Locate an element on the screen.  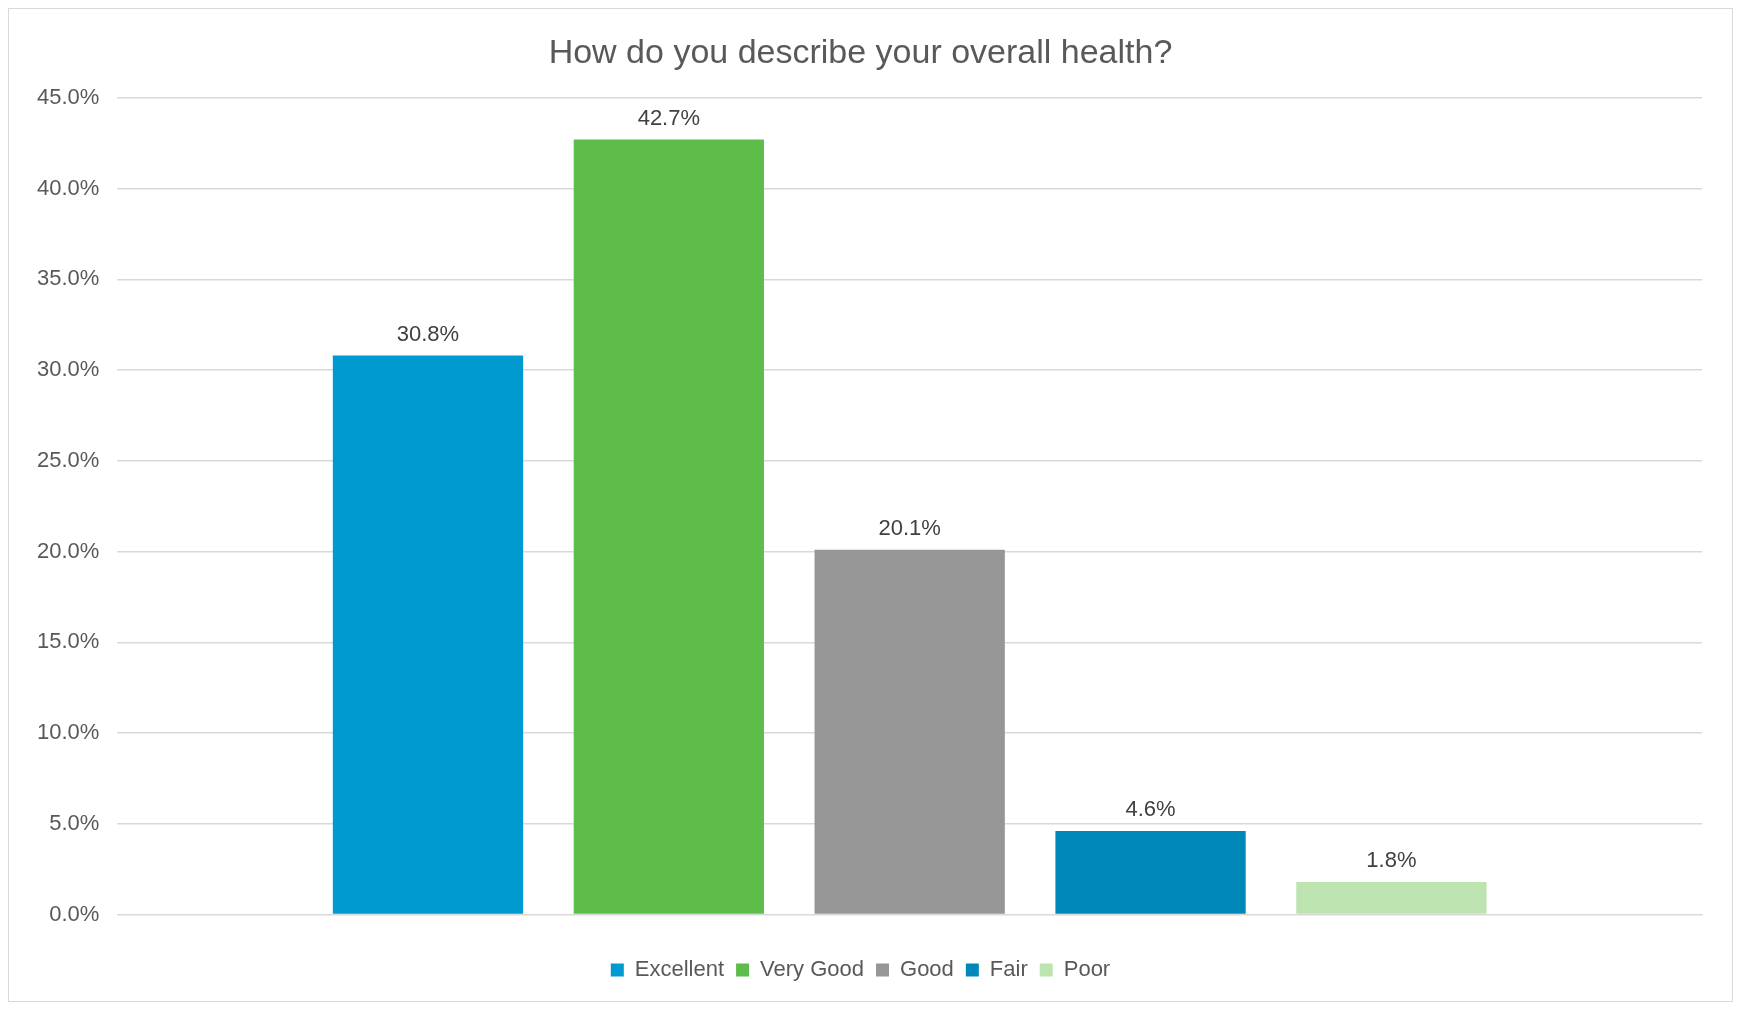
y-tick-label: 30.0% is located at coordinates (68, 369).